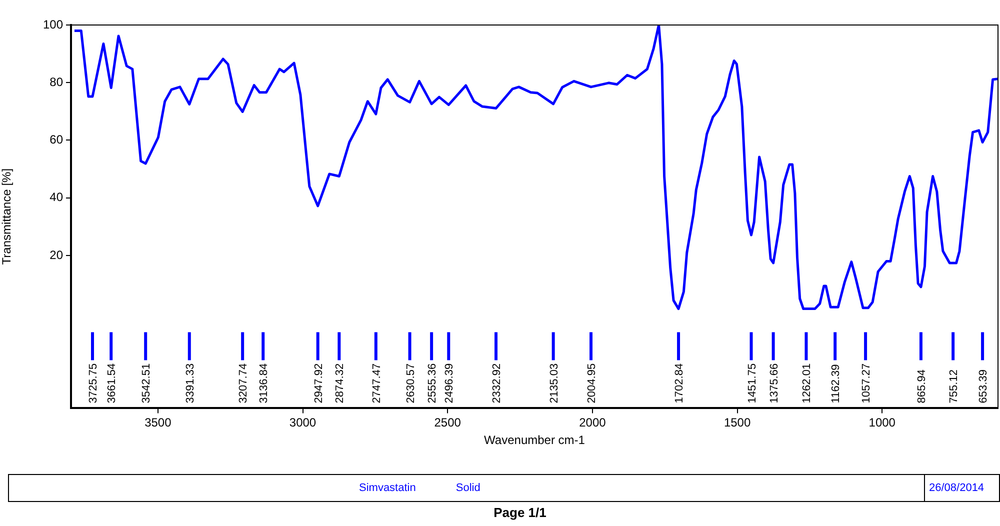 Image resolution: width=1000 pixels, height=526 pixels. What do you see at coordinates (57, 255) in the screenshot?
I see `y-tick-label: 20` at bounding box center [57, 255].